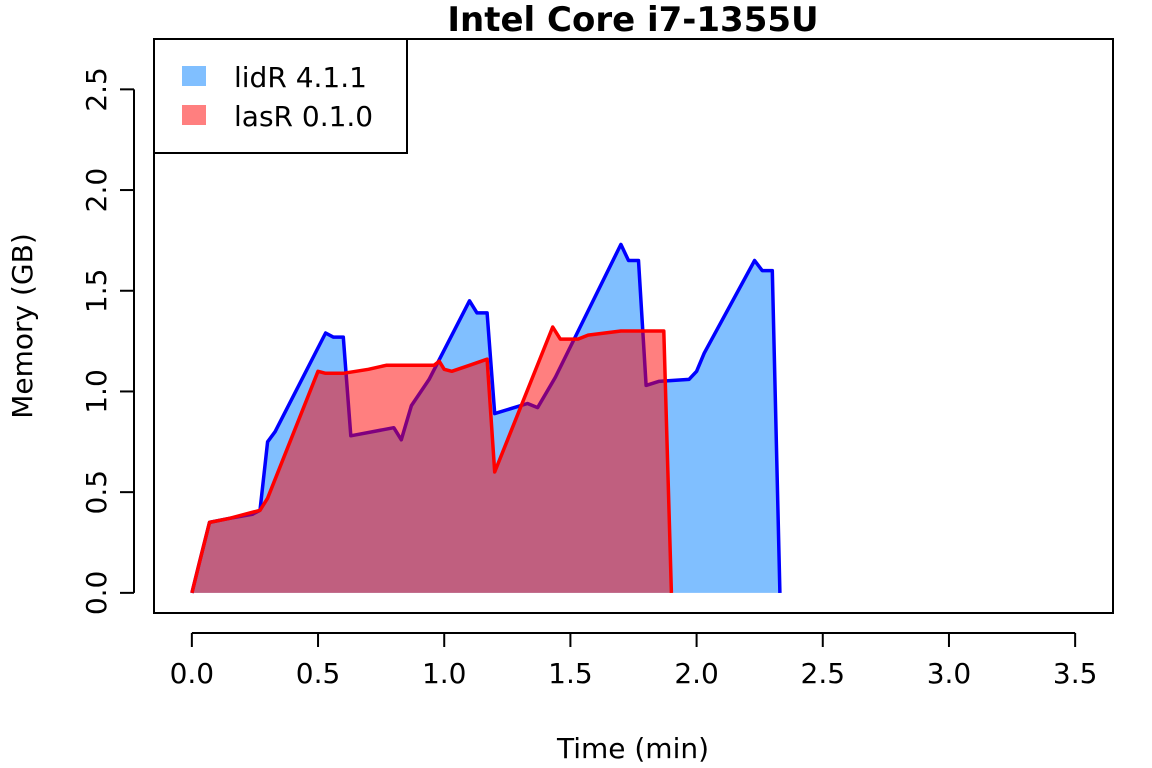  I want to click on series-line-lasr, so click(432, 459).